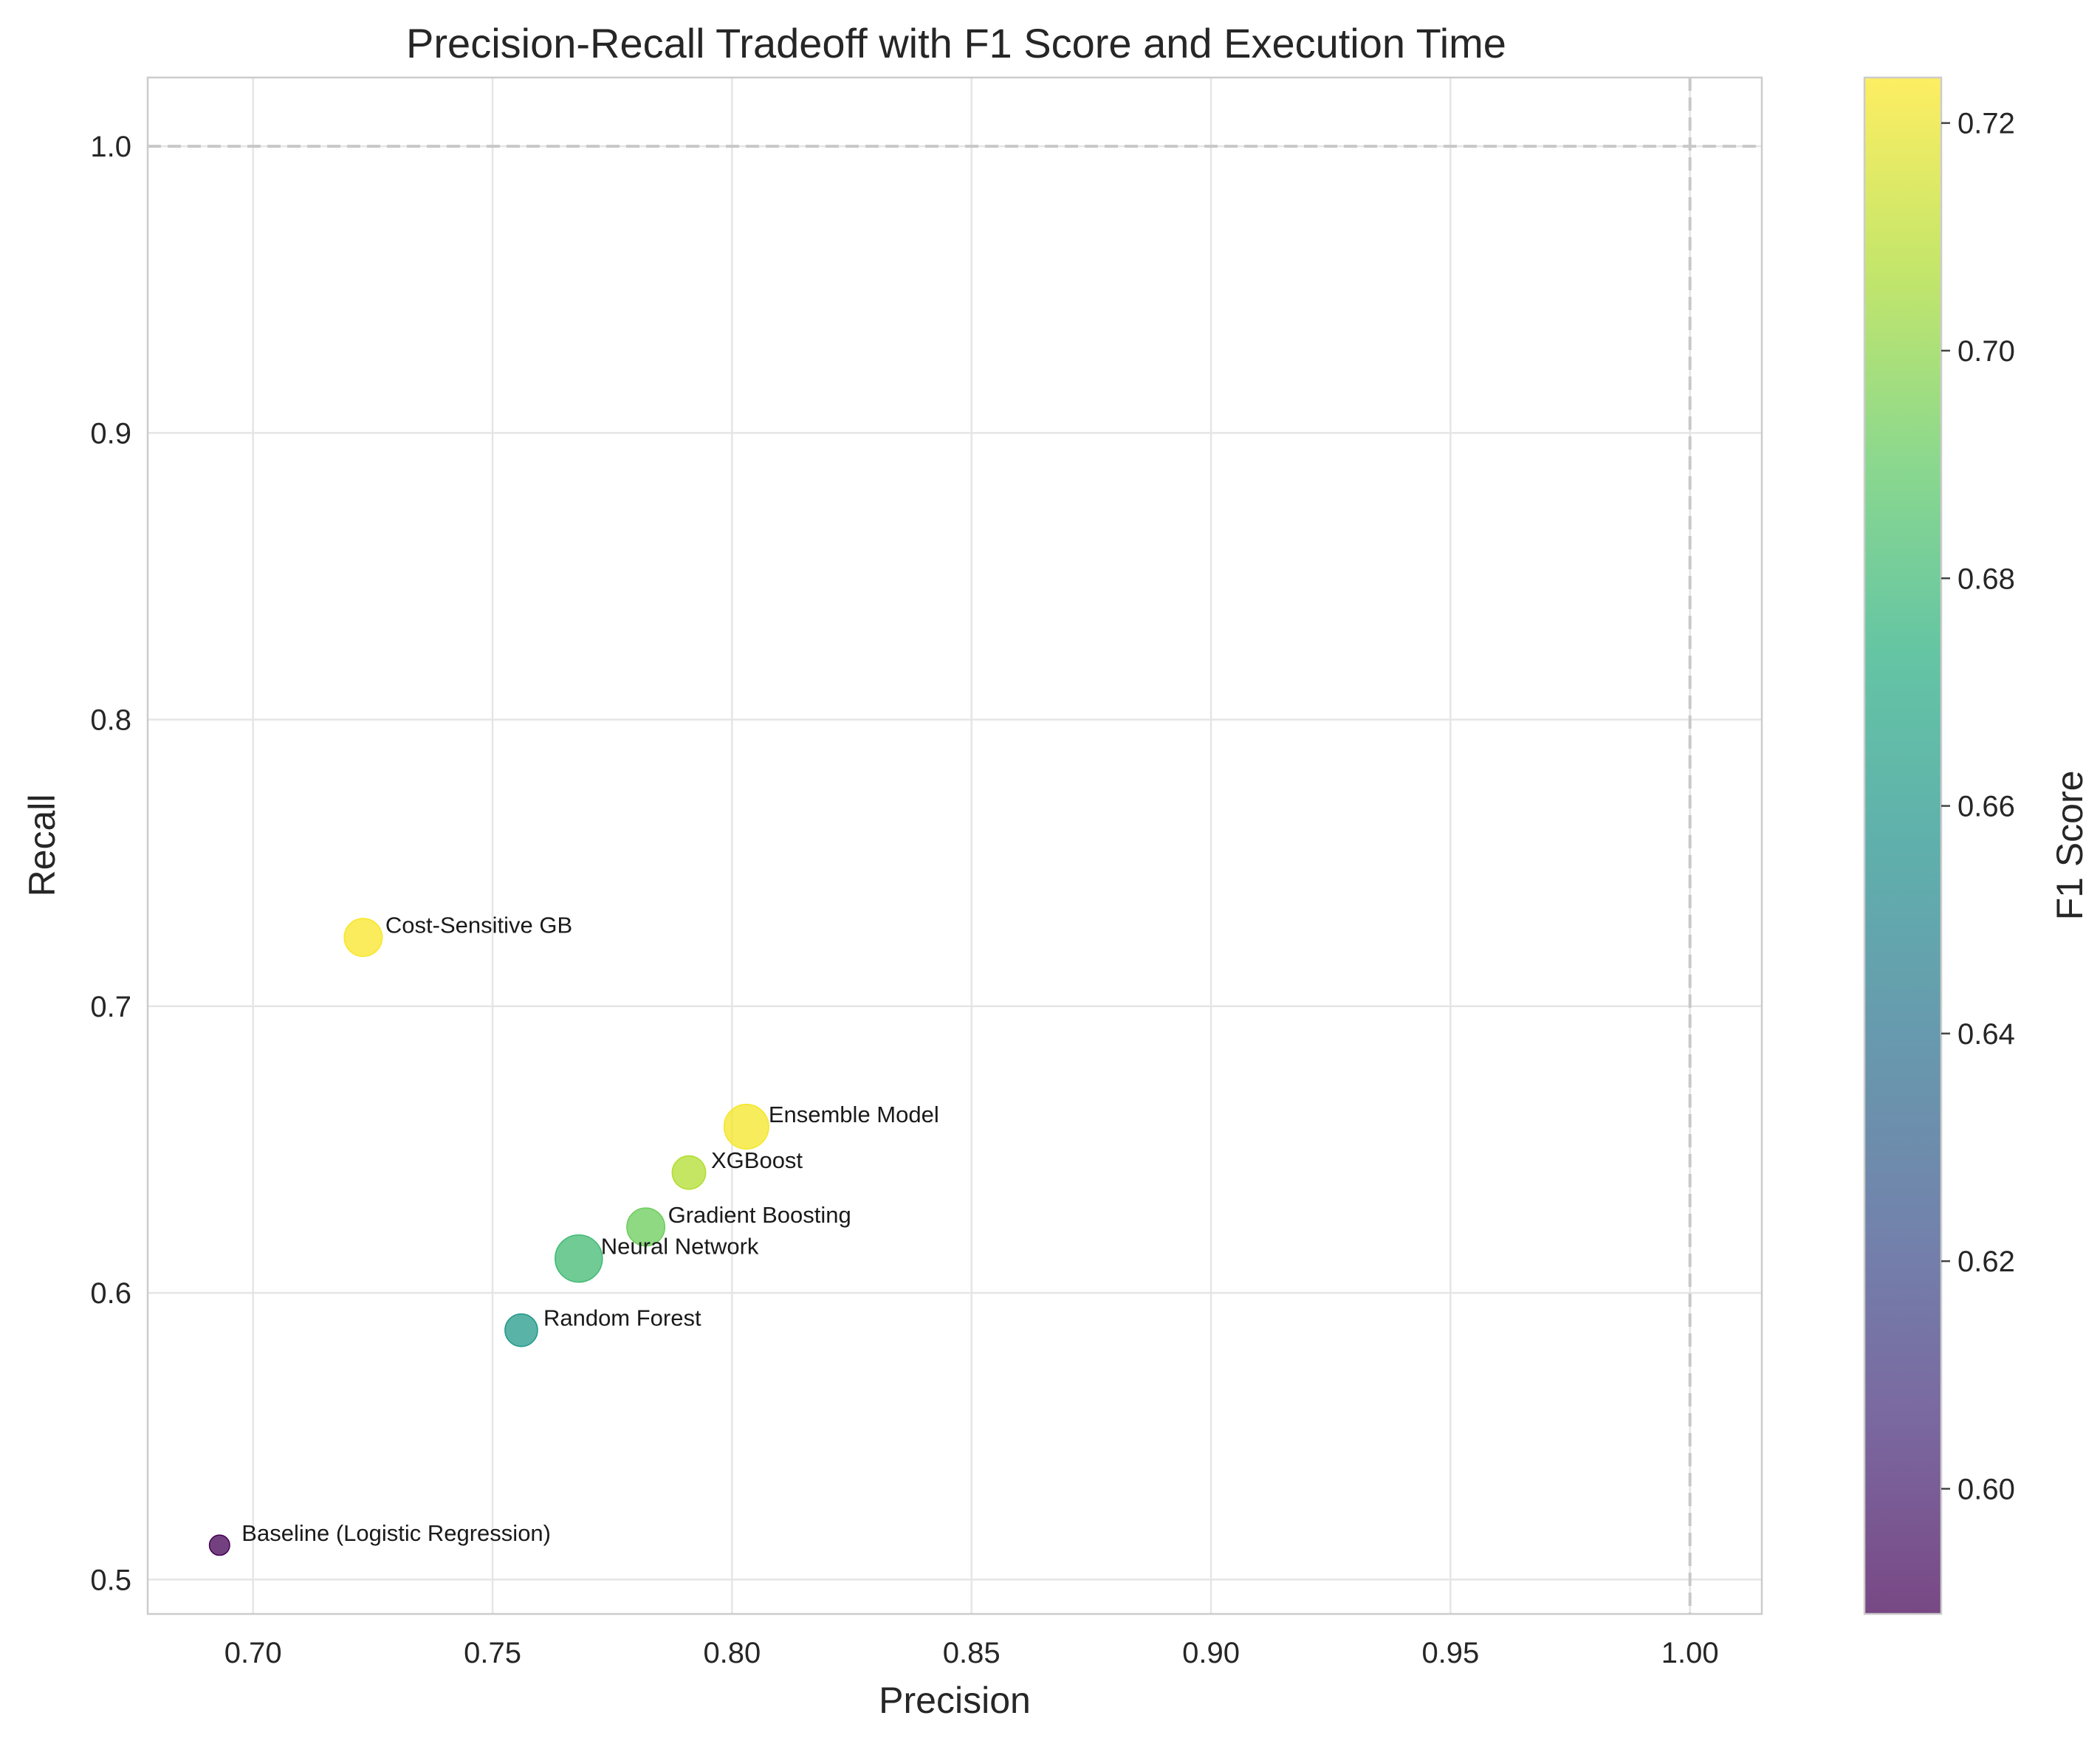 This screenshot has height=1738, width=2100. I want to click on y-axis-label: Recall, so click(42, 845).